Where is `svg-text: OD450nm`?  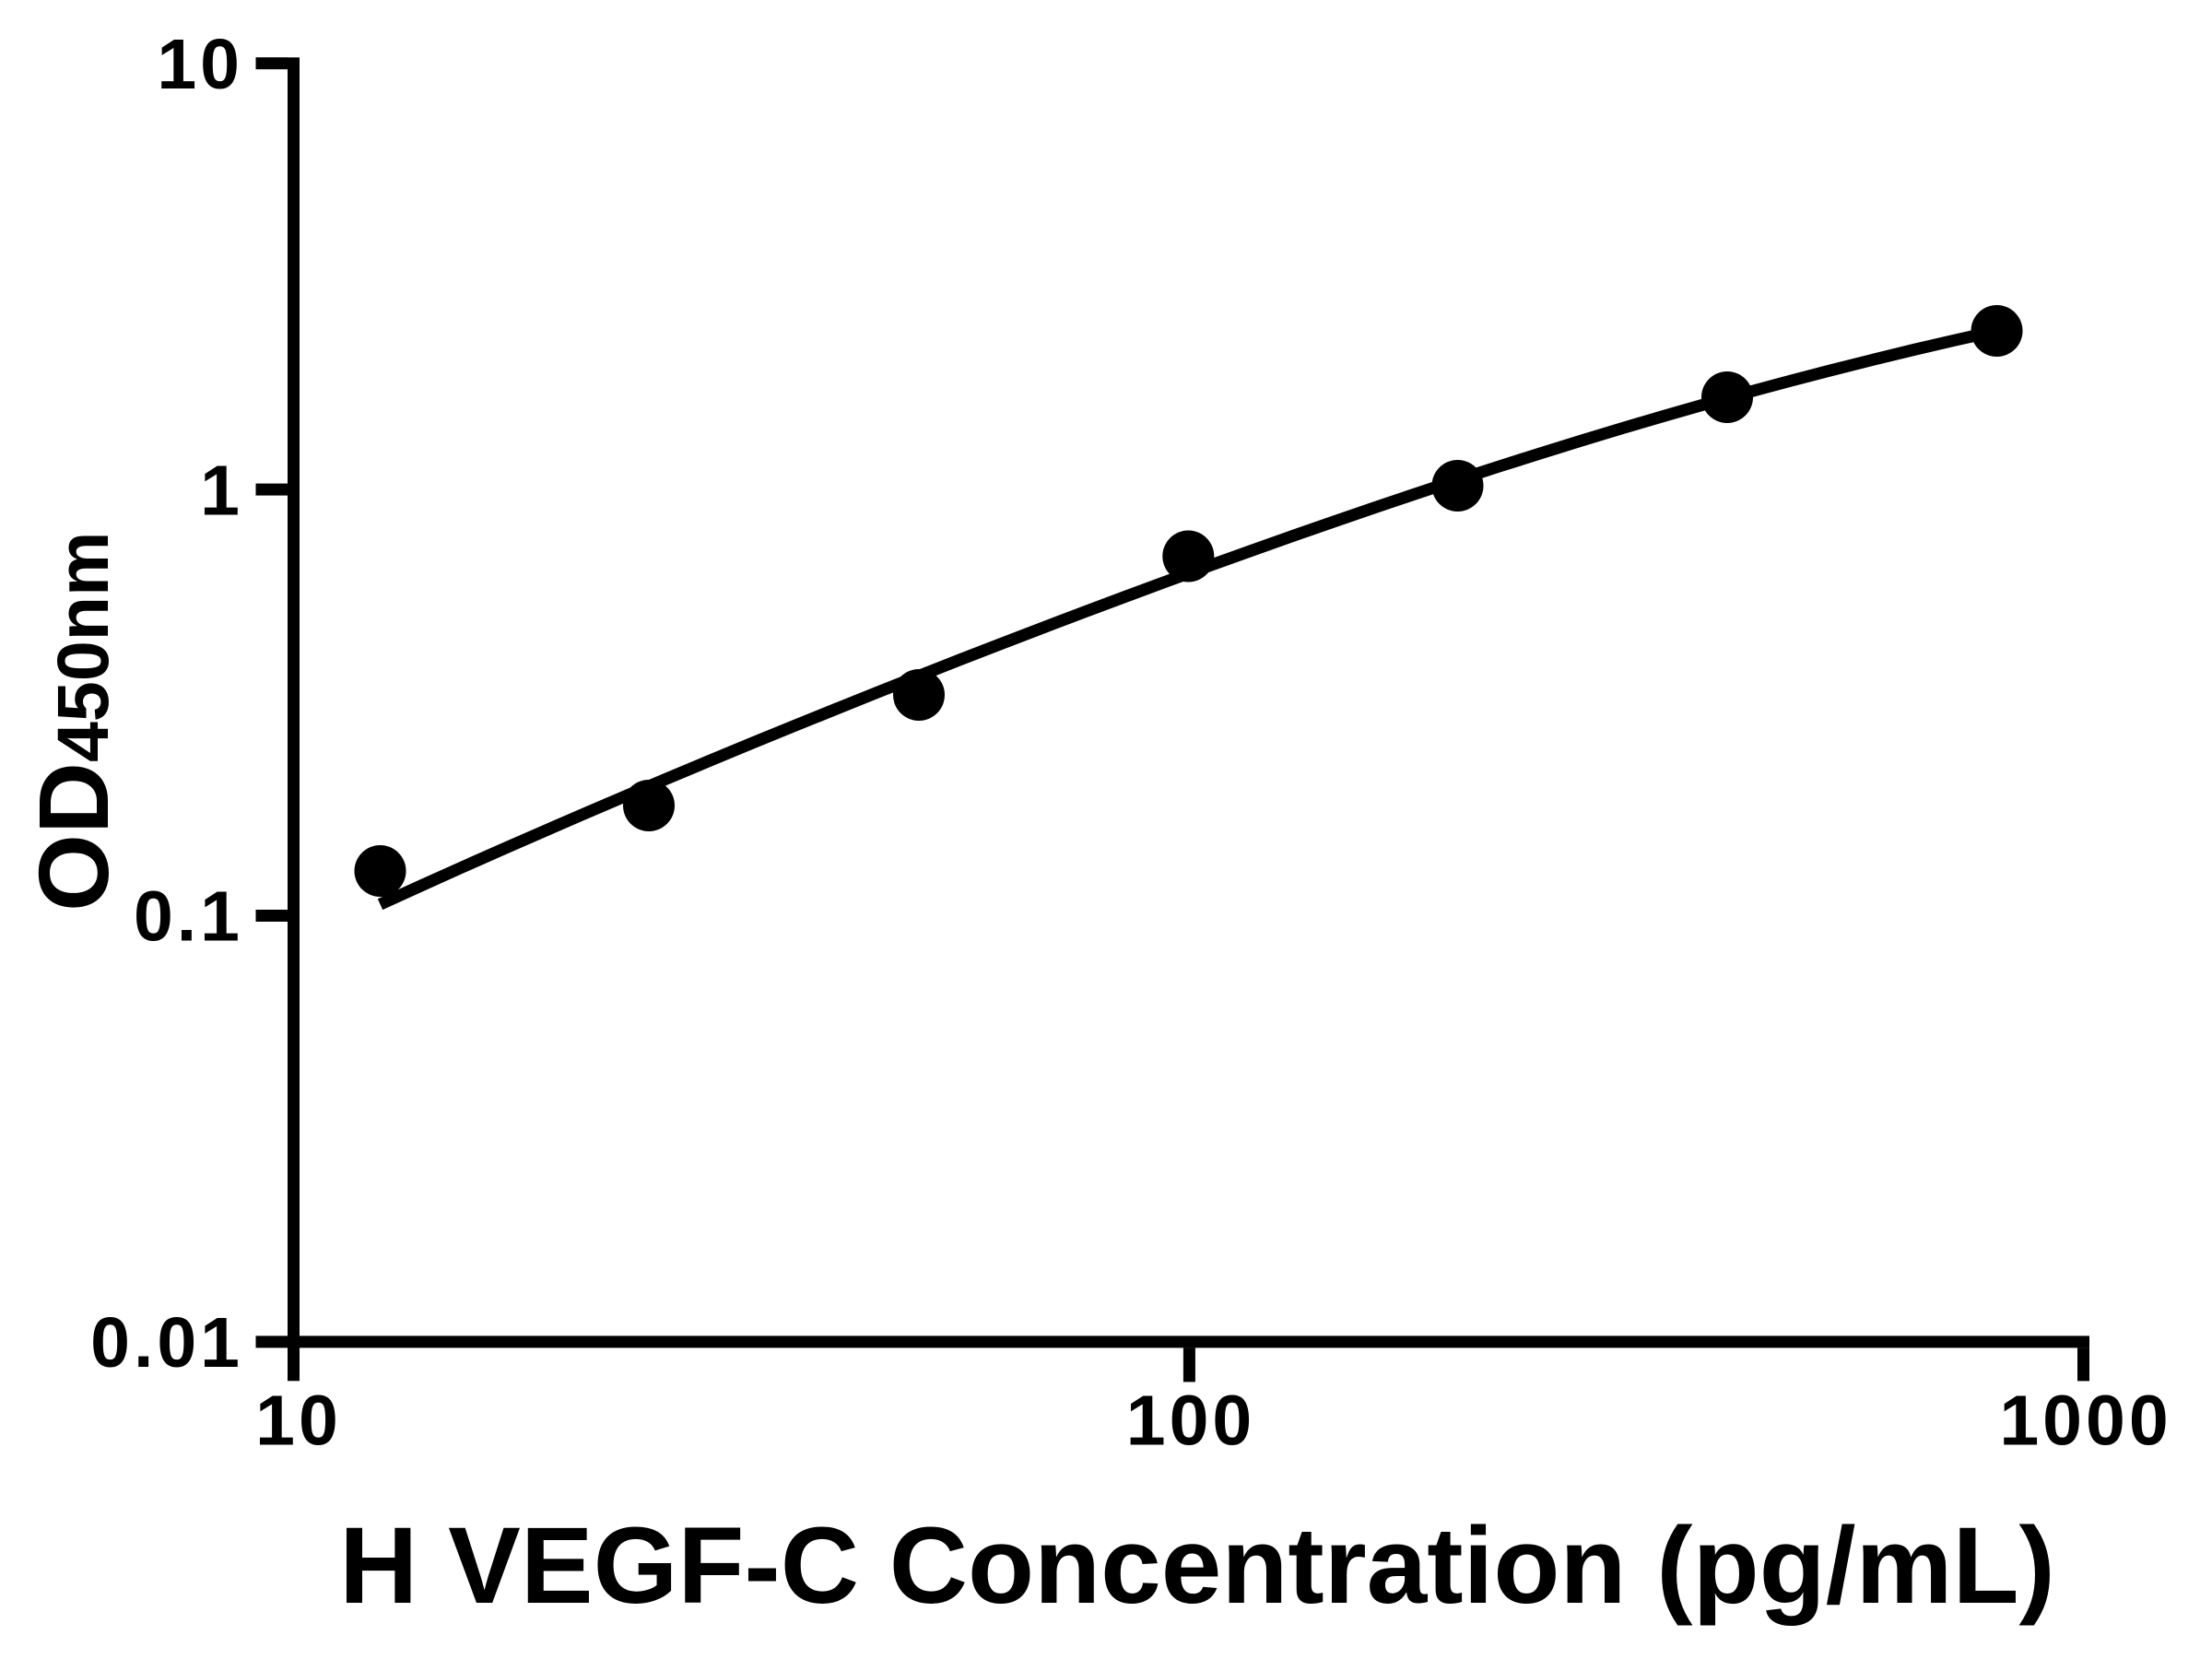
svg-text: OD450nm is located at coordinates (73, 722).